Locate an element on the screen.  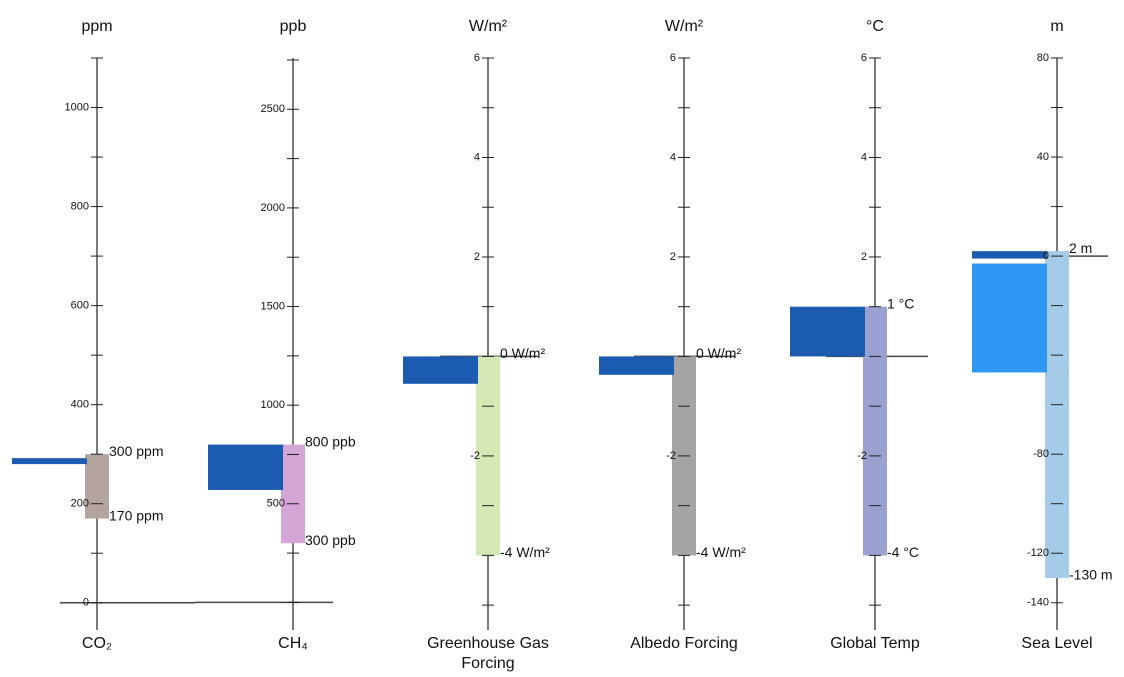
axis-name: Sea Level is located at coordinates (1057, 643).